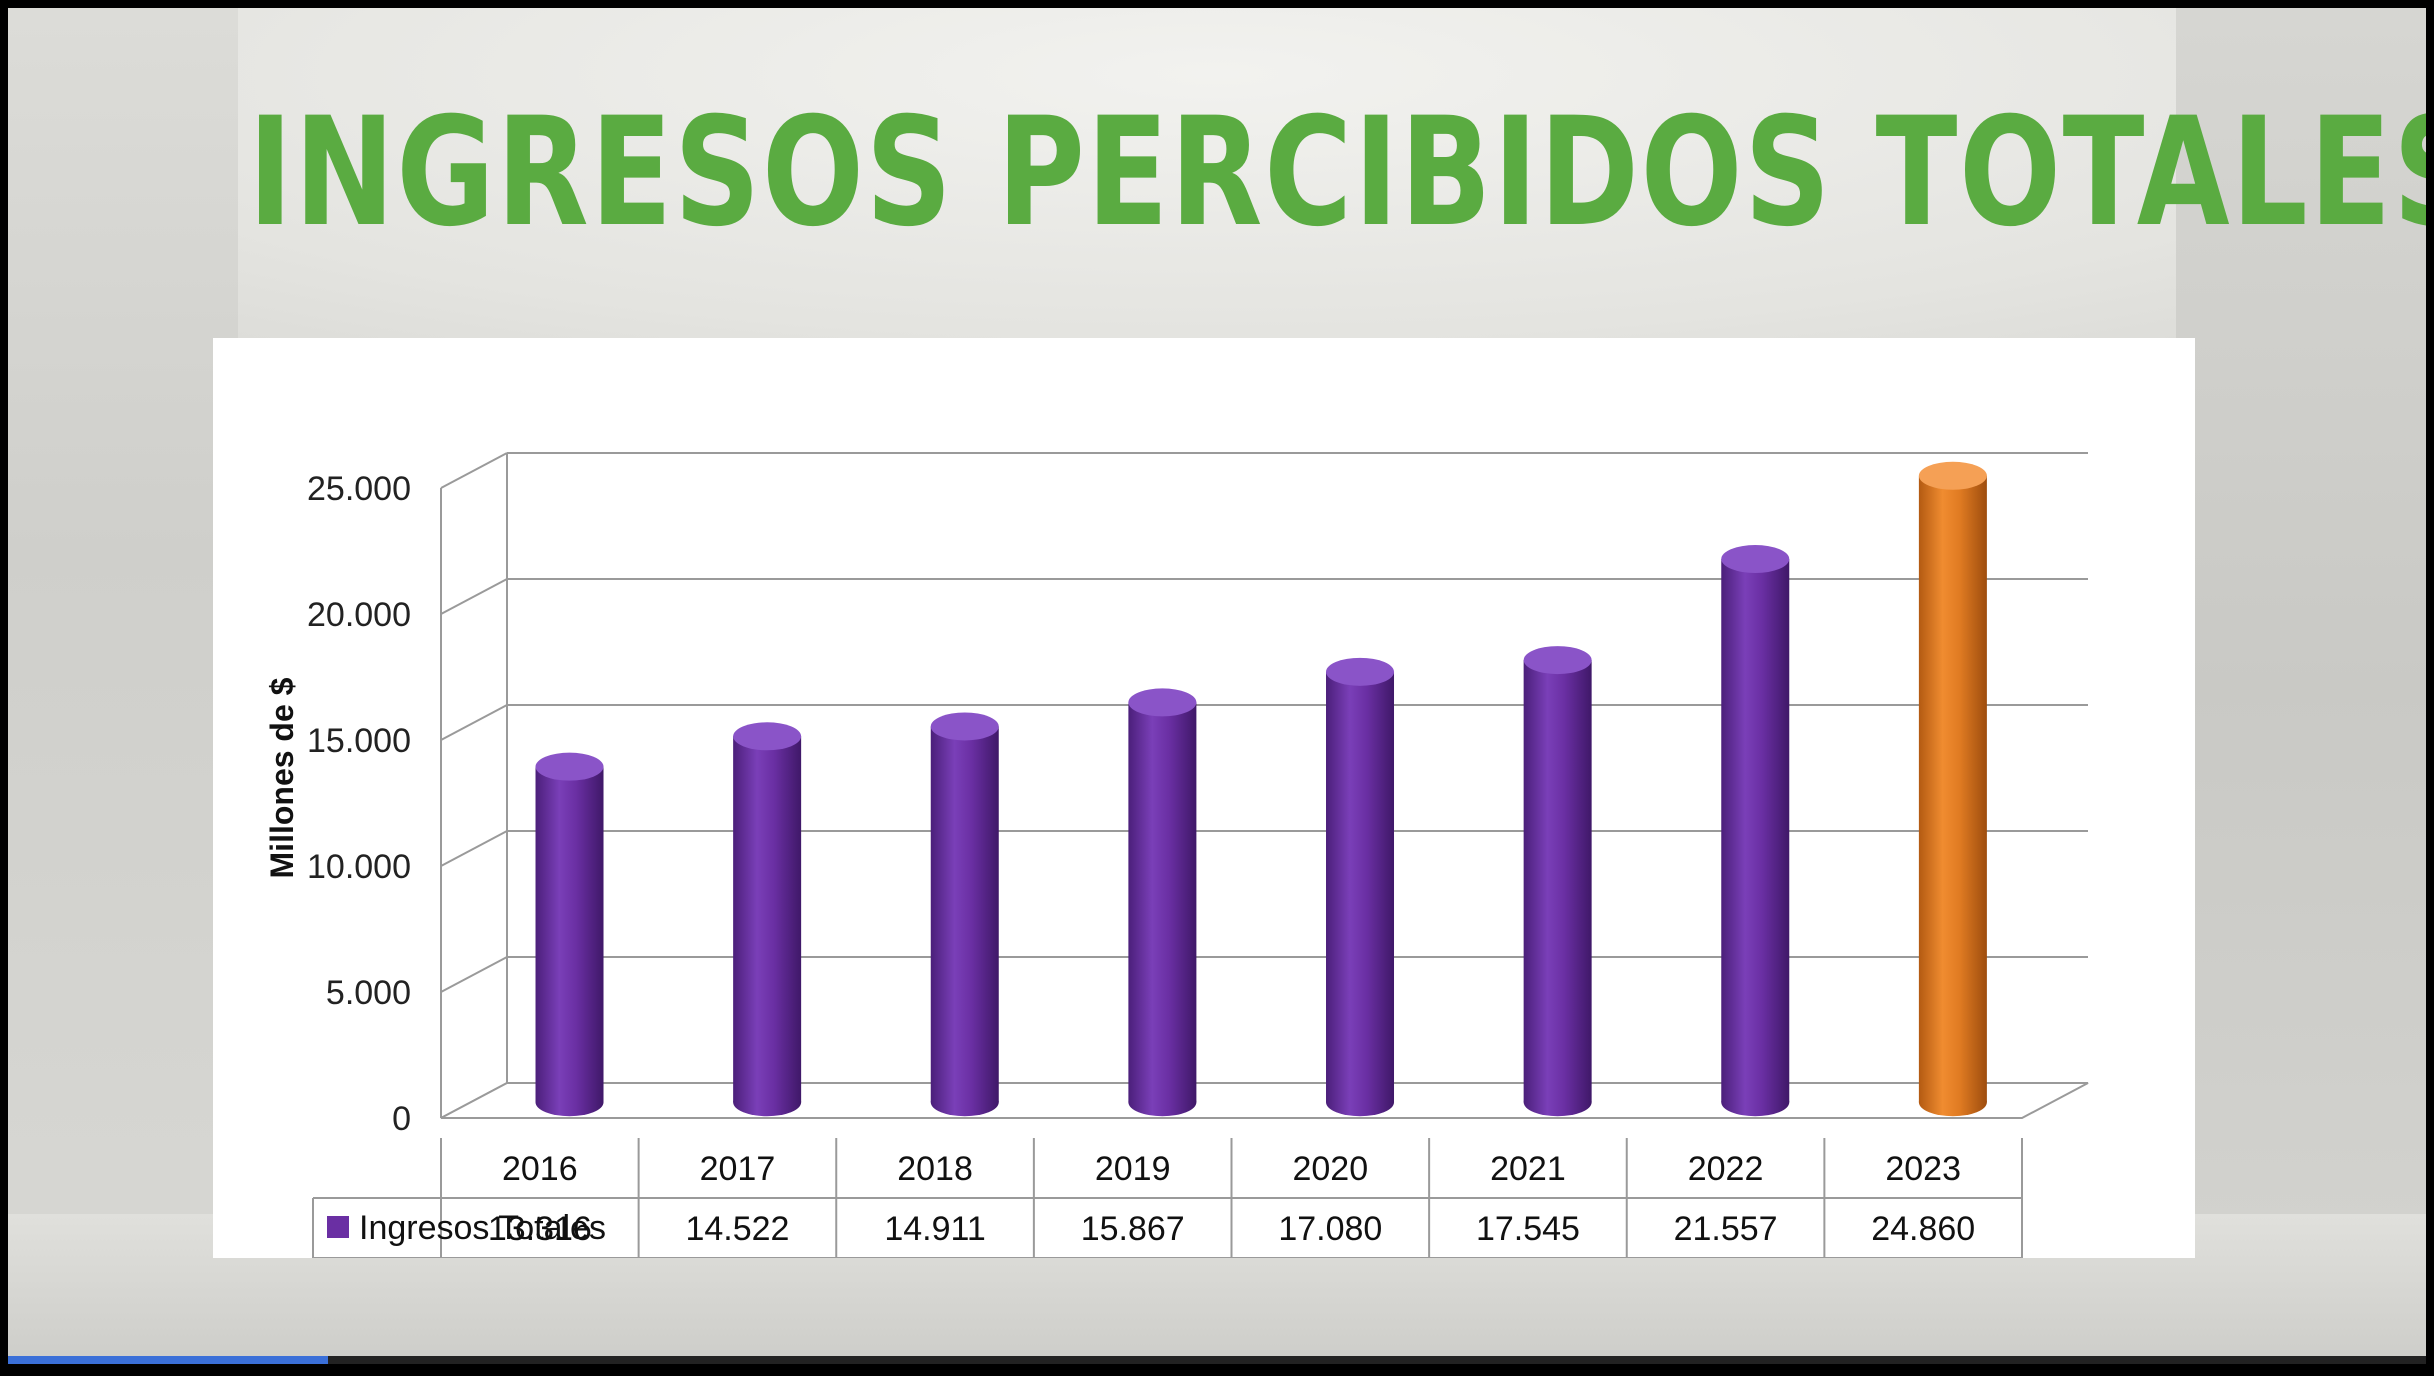 The height and width of the screenshot is (1376, 2434). I want to click on x-tick-label: 2021, so click(1528, 1169).